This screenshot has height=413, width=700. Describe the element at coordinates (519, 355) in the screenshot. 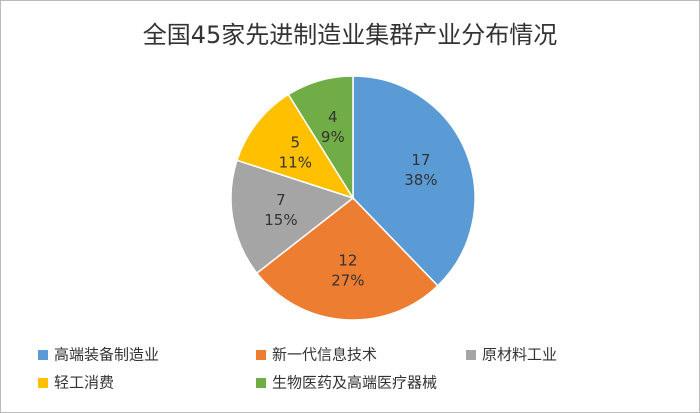

I see `legend-label: 原材料工业` at that location.